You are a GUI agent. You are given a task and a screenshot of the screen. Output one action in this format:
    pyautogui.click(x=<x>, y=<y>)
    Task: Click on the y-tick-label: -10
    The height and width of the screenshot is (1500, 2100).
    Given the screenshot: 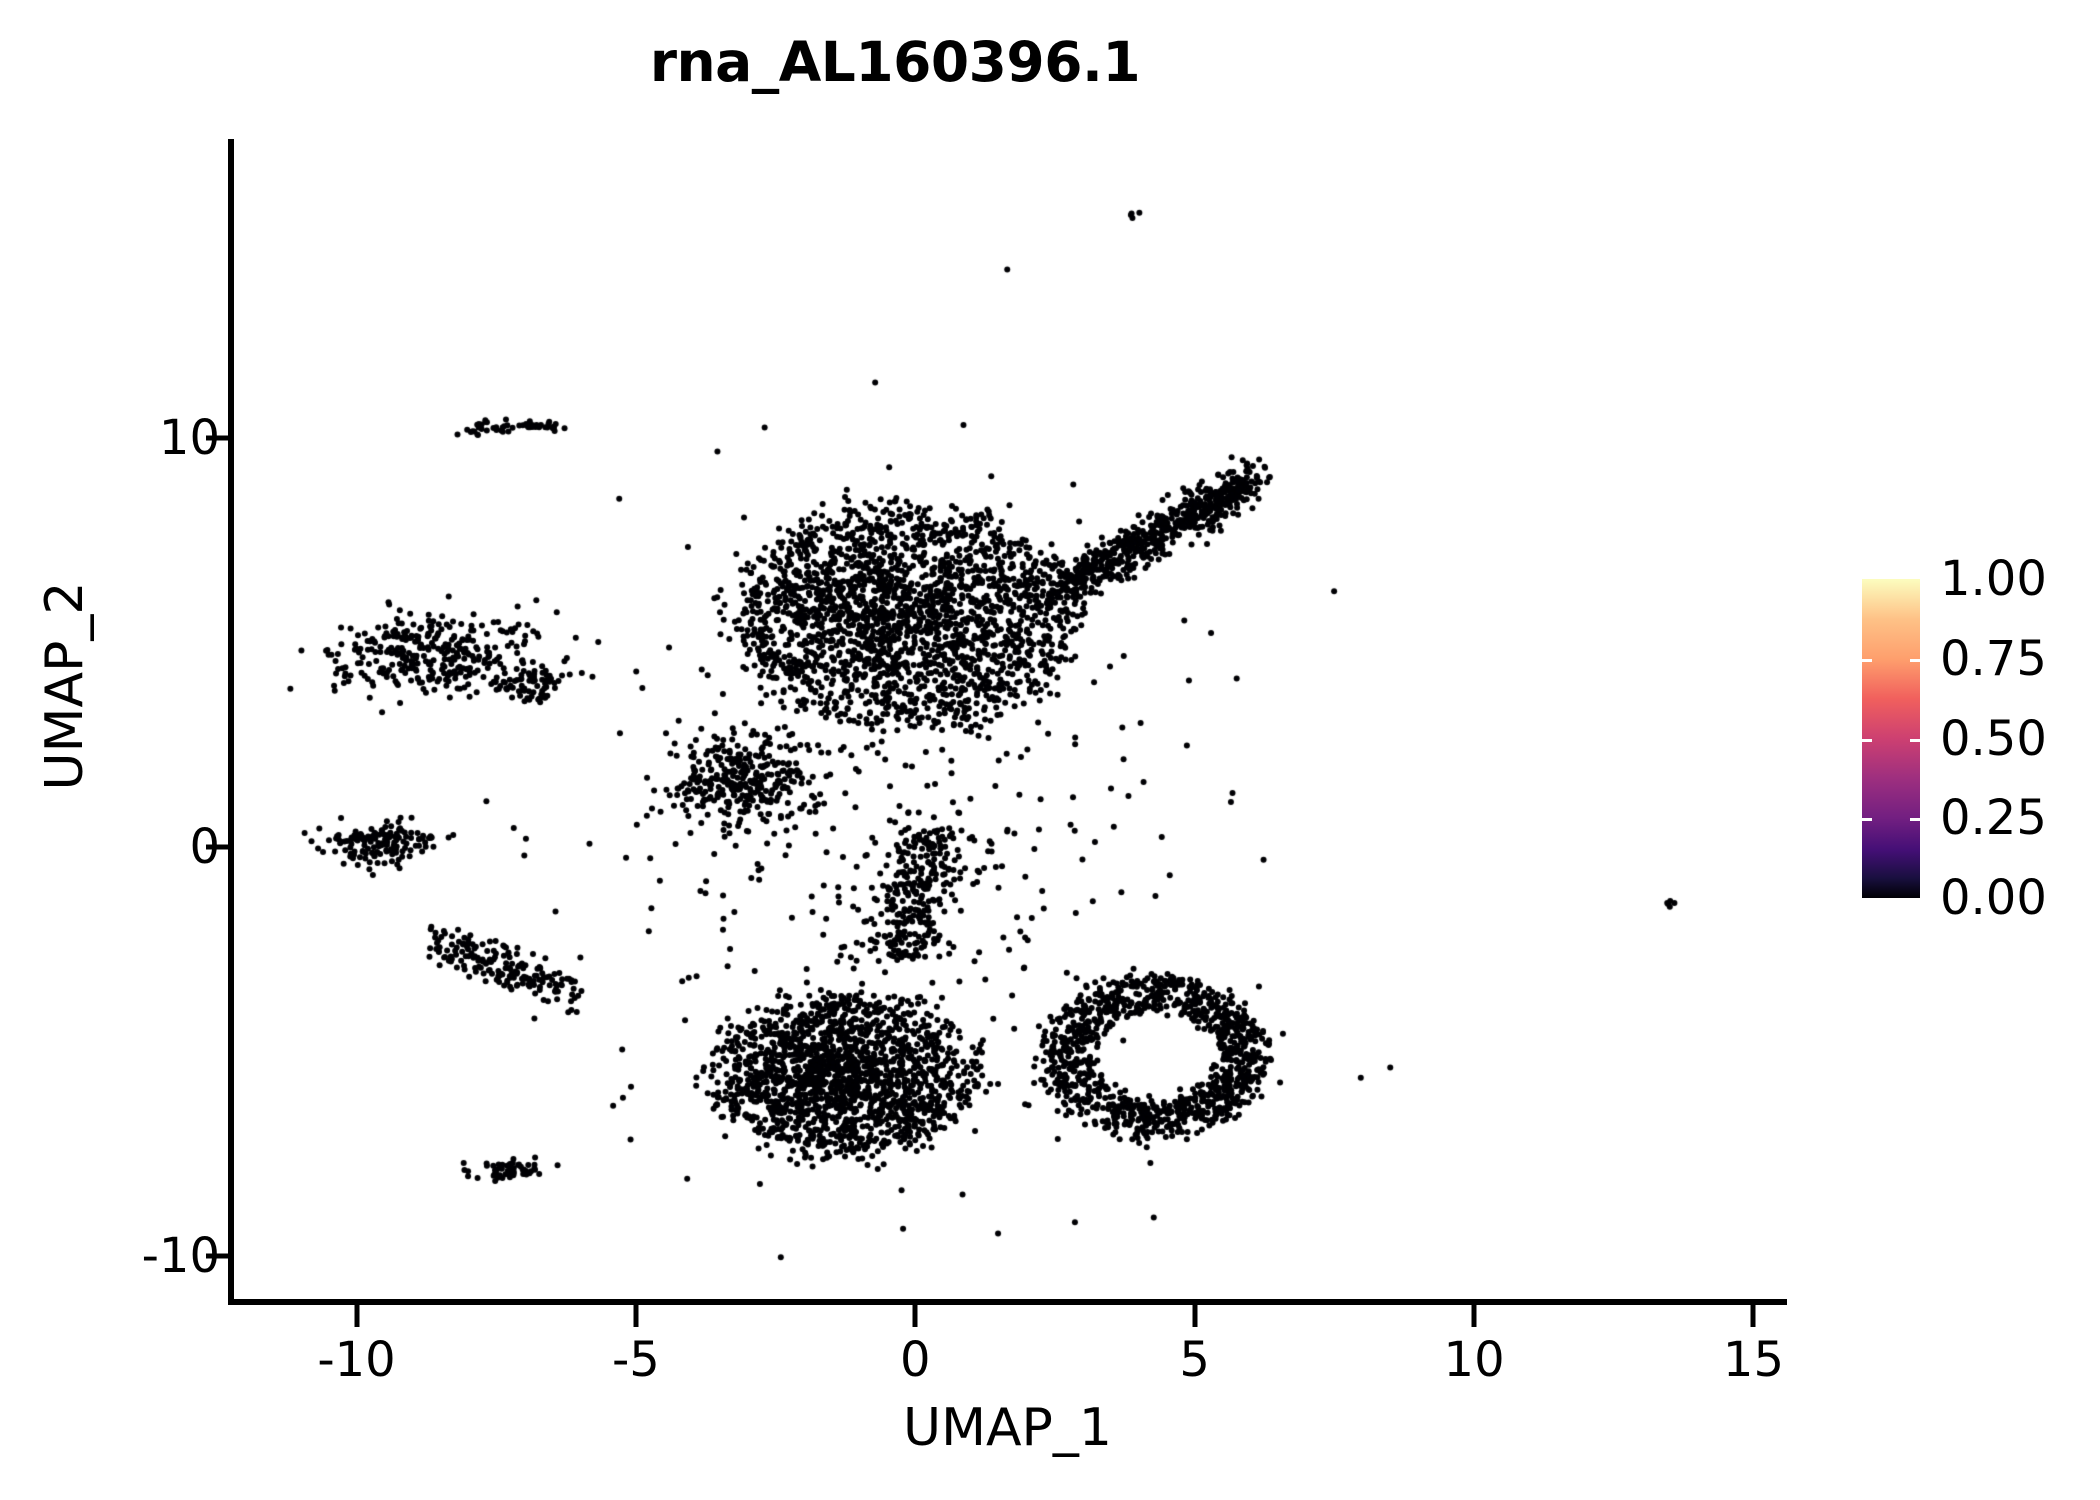 What is the action you would take?
    pyautogui.click(x=180, y=1255)
    